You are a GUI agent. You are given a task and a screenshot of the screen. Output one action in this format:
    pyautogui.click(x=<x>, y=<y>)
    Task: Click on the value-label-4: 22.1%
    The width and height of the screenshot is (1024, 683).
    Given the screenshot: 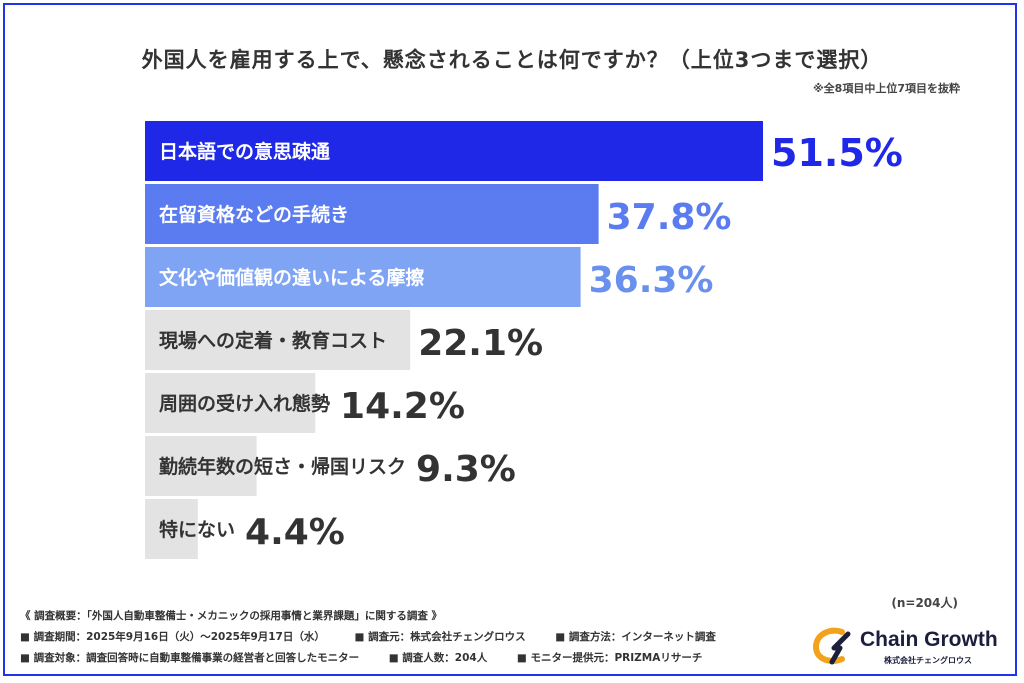 What is the action you would take?
    pyautogui.click(x=480, y=343)
    